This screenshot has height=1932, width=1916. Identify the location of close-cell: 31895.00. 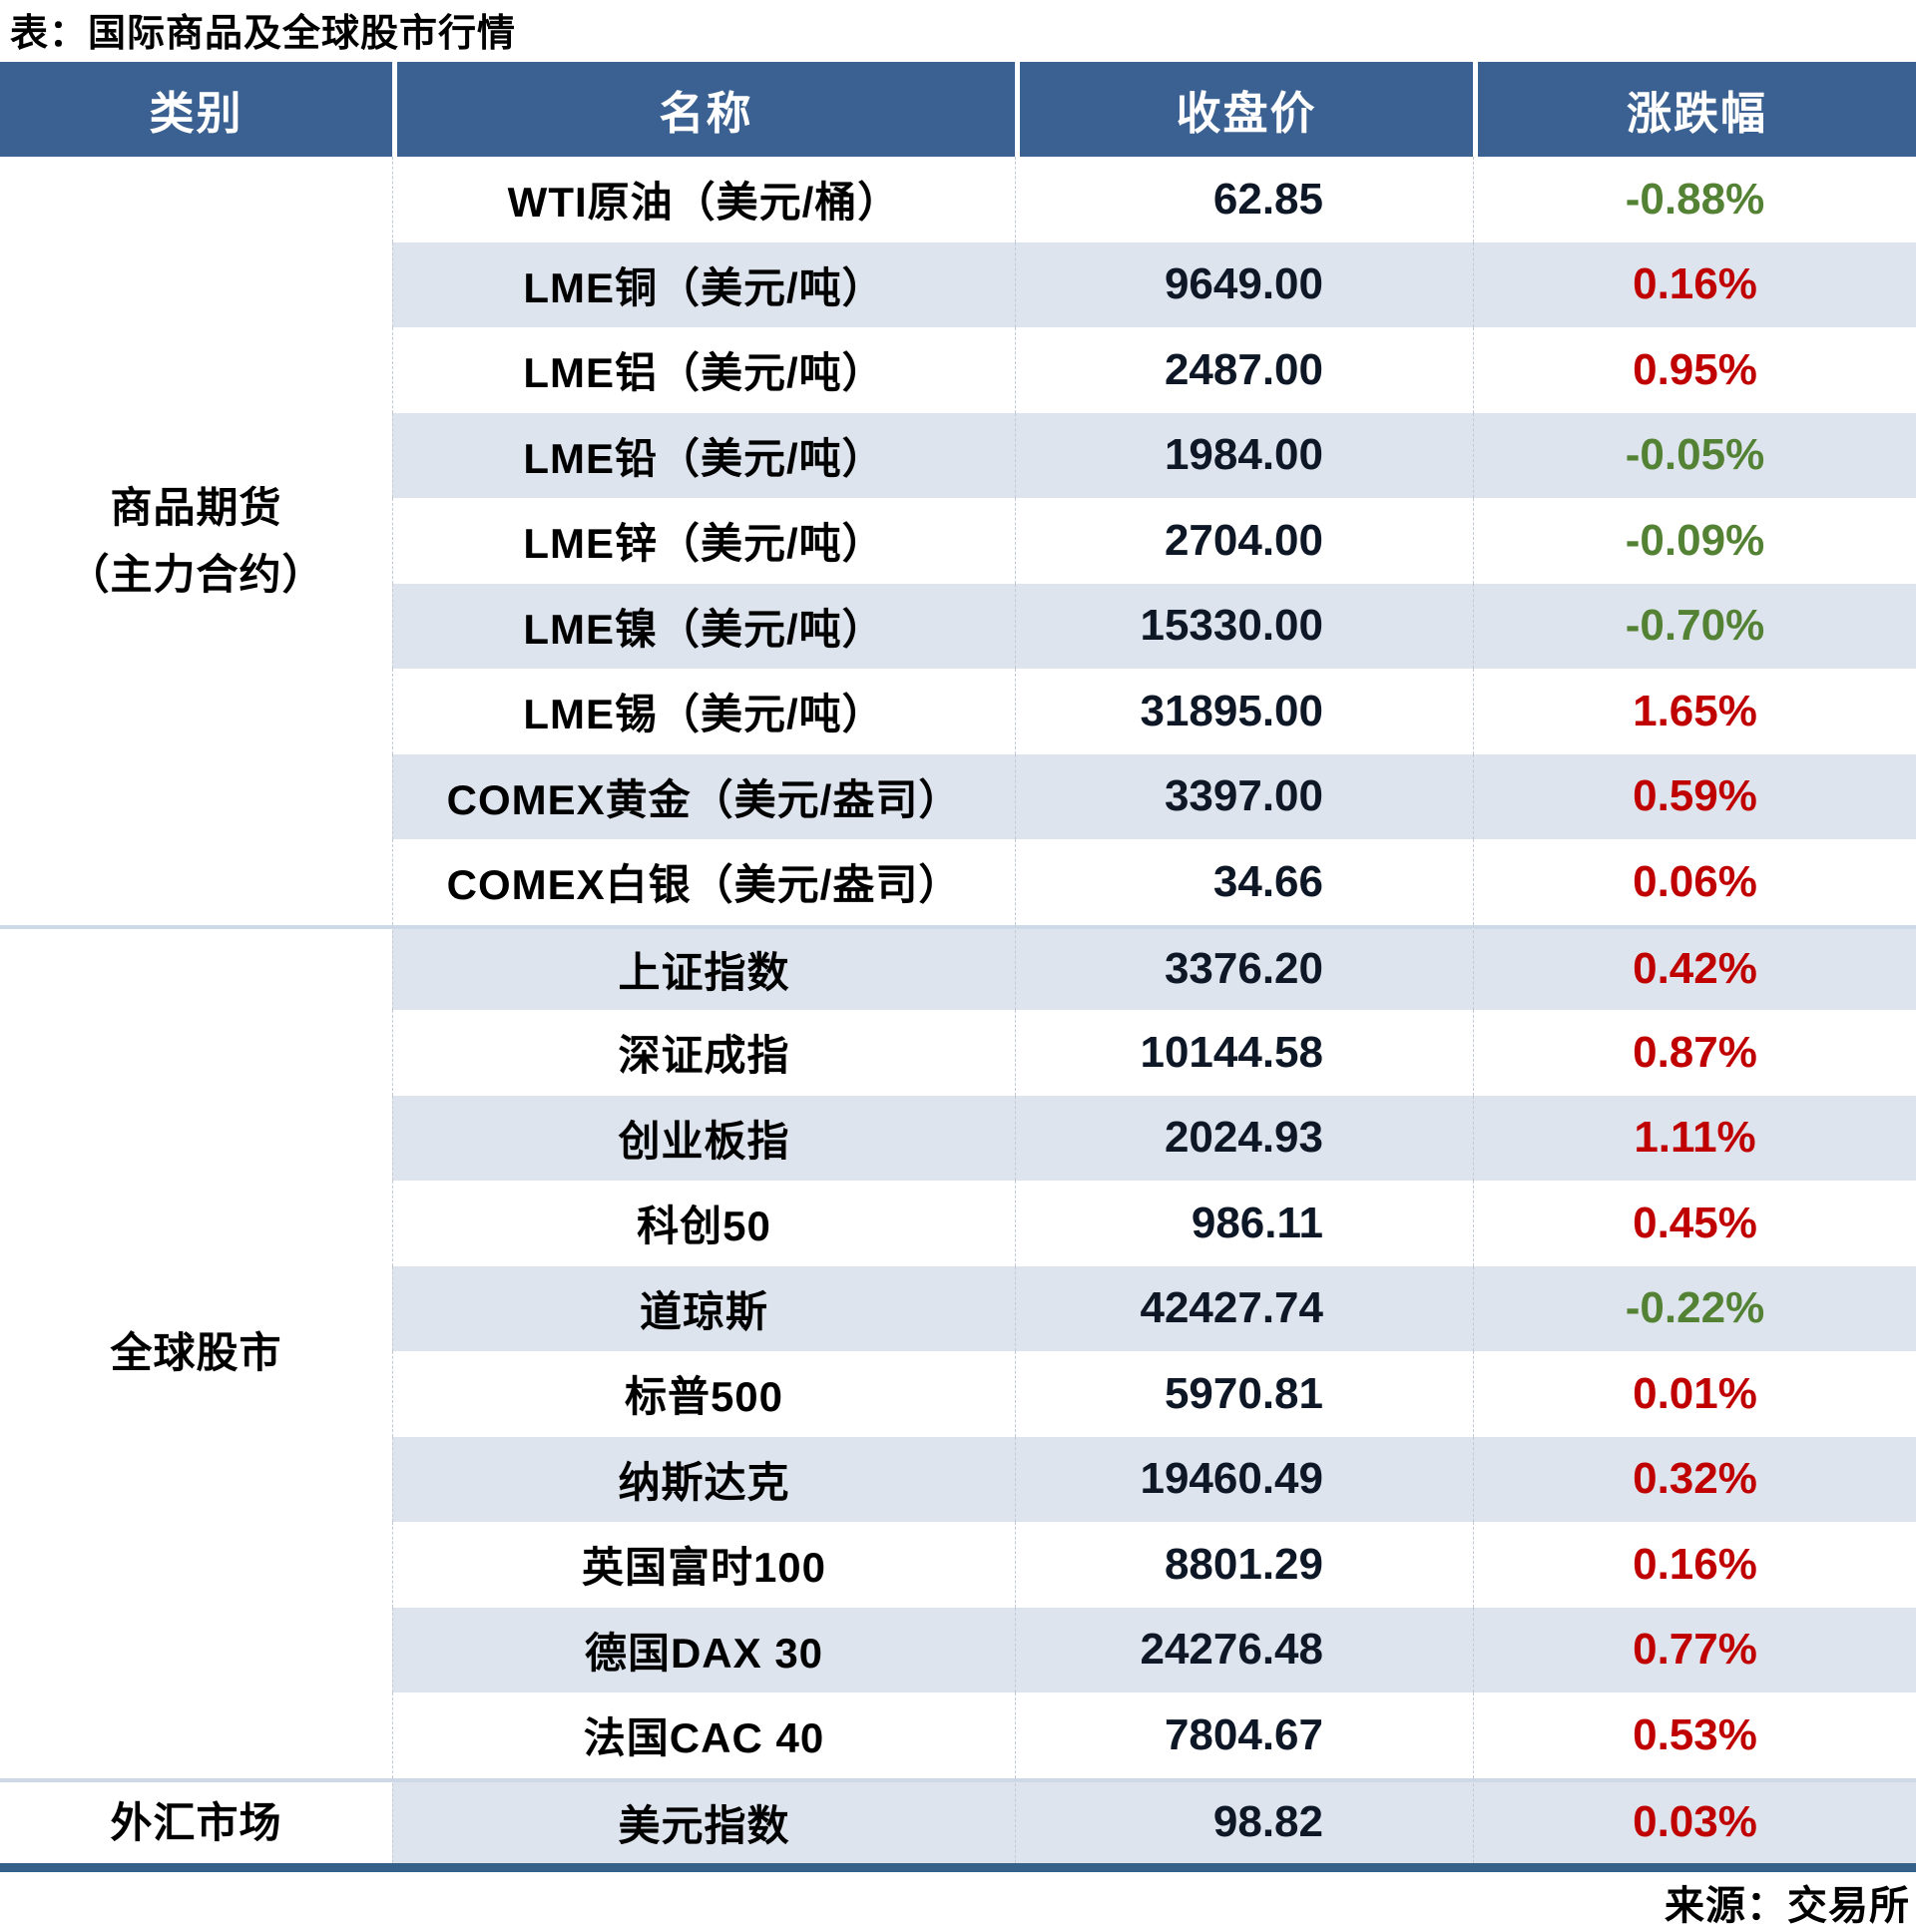
(1244, 711).